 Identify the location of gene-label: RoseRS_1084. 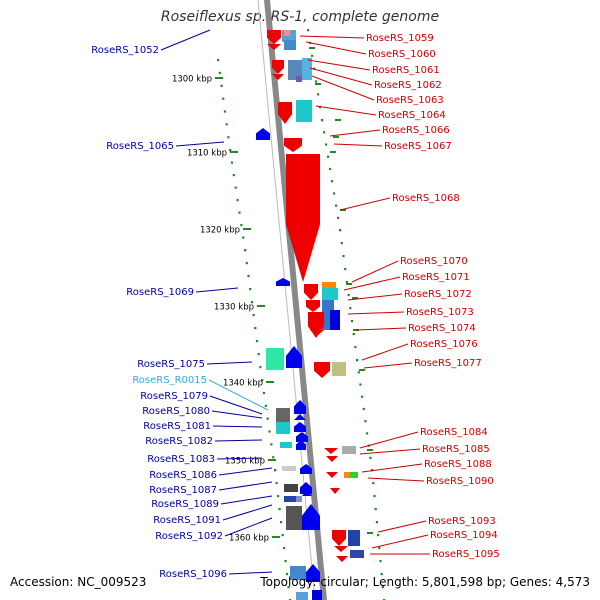
(454, 432).